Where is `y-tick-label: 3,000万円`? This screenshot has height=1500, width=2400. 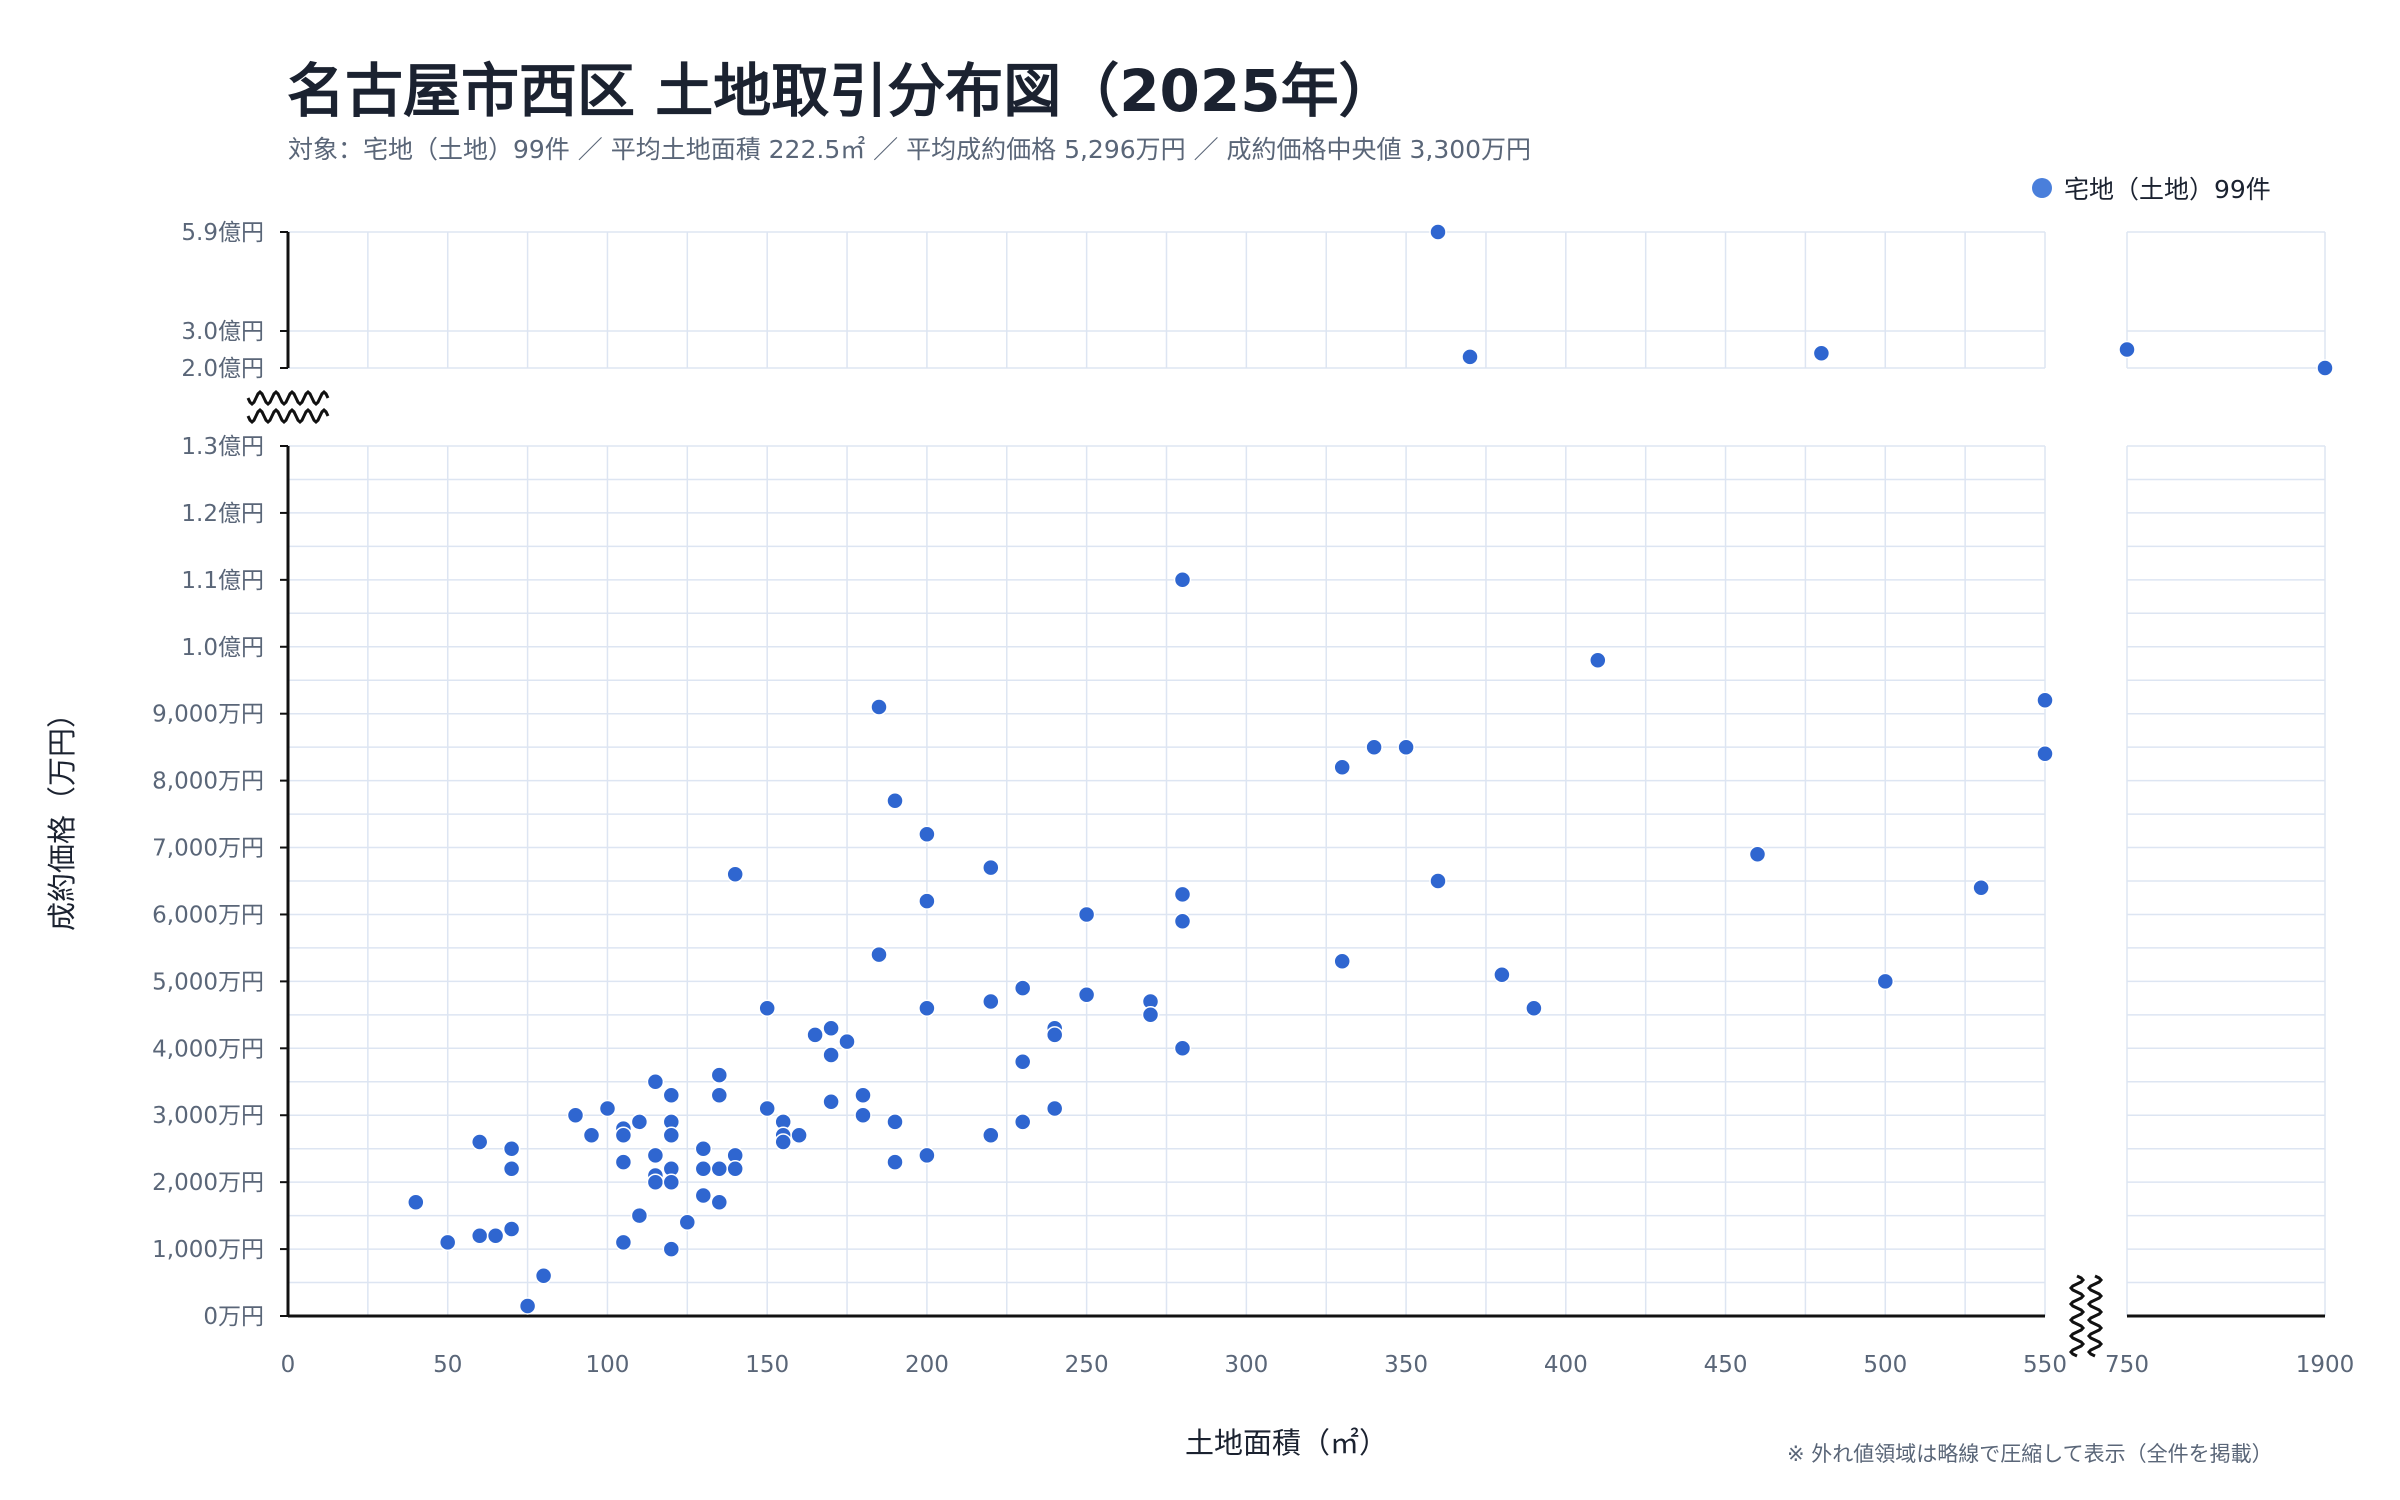
y-tick-label: 3,000万円 is located at coordinates (208, 1116).